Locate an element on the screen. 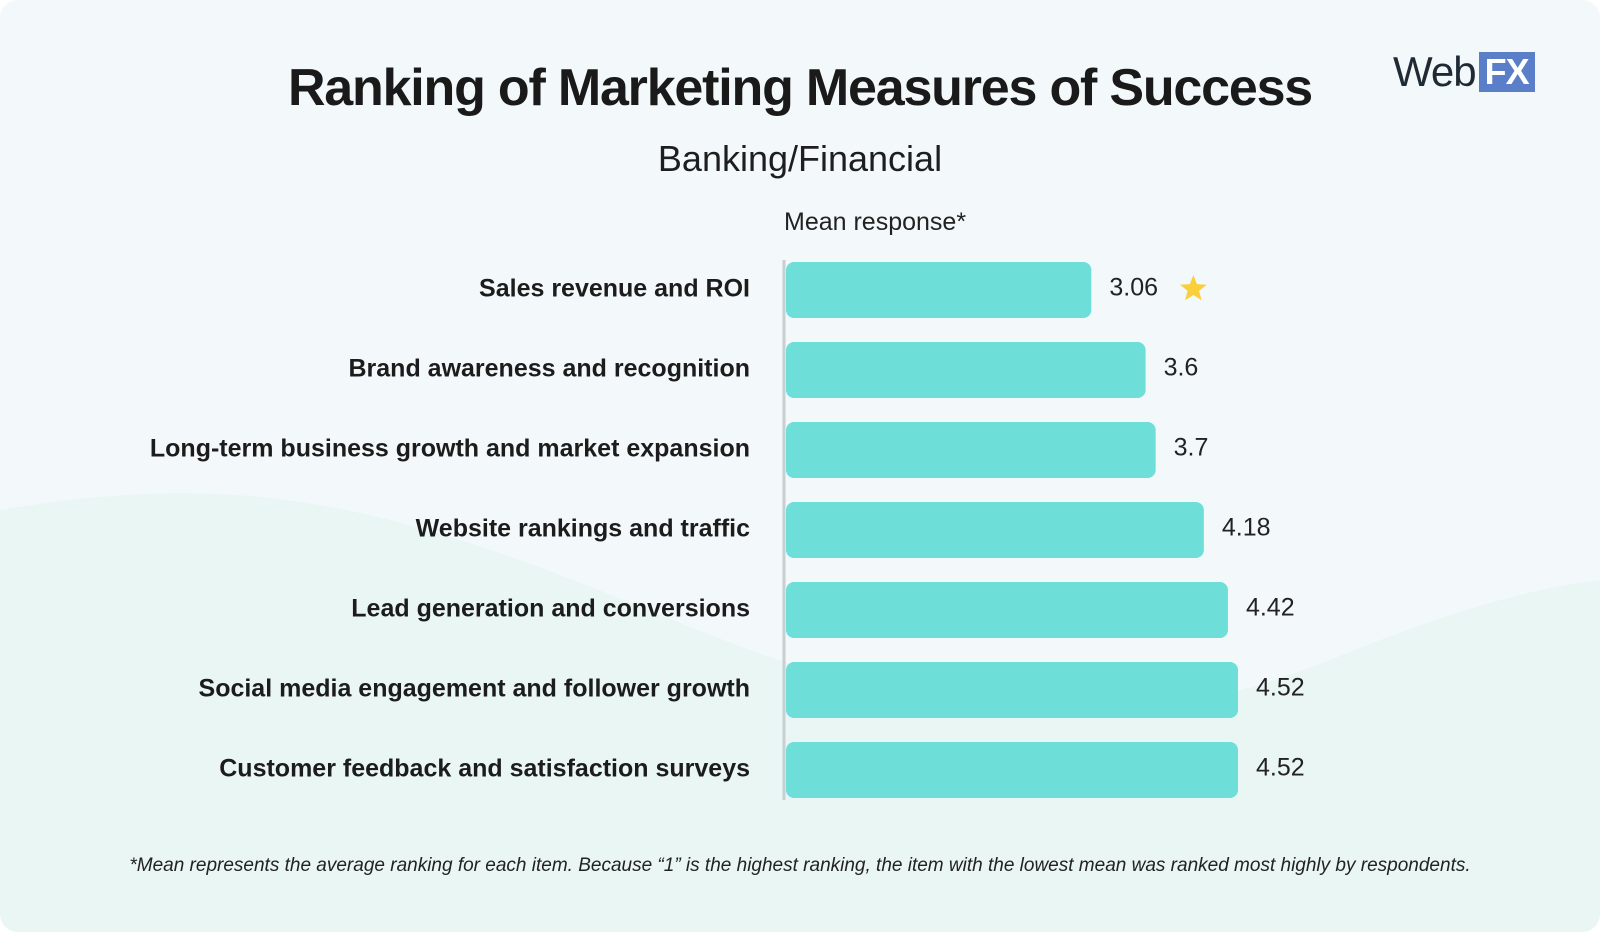  category-label-3: Website rankings and traffic is located at coordinates (583, 529).